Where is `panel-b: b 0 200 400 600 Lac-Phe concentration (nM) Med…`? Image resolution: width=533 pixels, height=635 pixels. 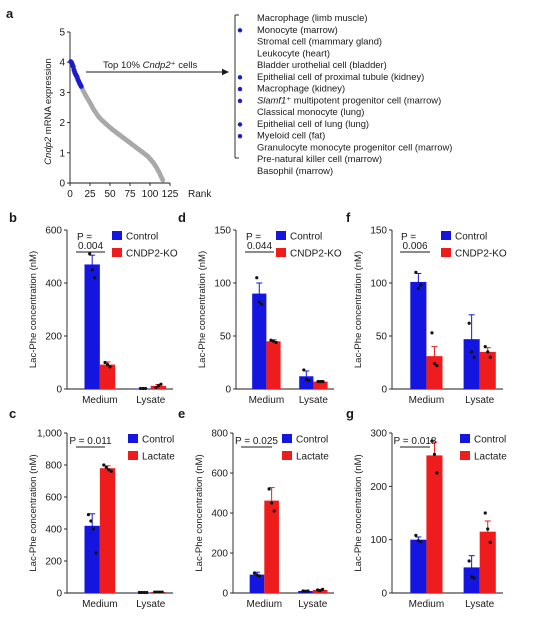 panel-b: b 0 200 400 600 Lac-Phe concentration (nM) Med… is located at coordinates (93, 308).